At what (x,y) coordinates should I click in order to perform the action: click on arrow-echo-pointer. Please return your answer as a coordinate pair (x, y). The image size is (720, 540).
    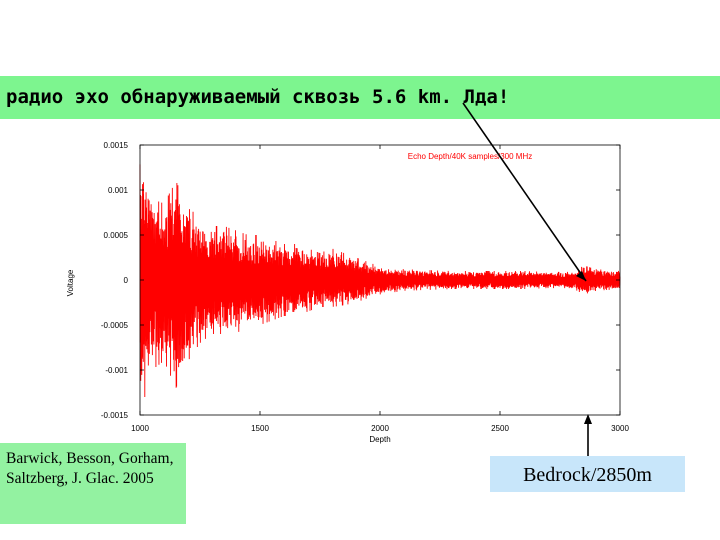
    Looking at the image, I should click on (524, 192).